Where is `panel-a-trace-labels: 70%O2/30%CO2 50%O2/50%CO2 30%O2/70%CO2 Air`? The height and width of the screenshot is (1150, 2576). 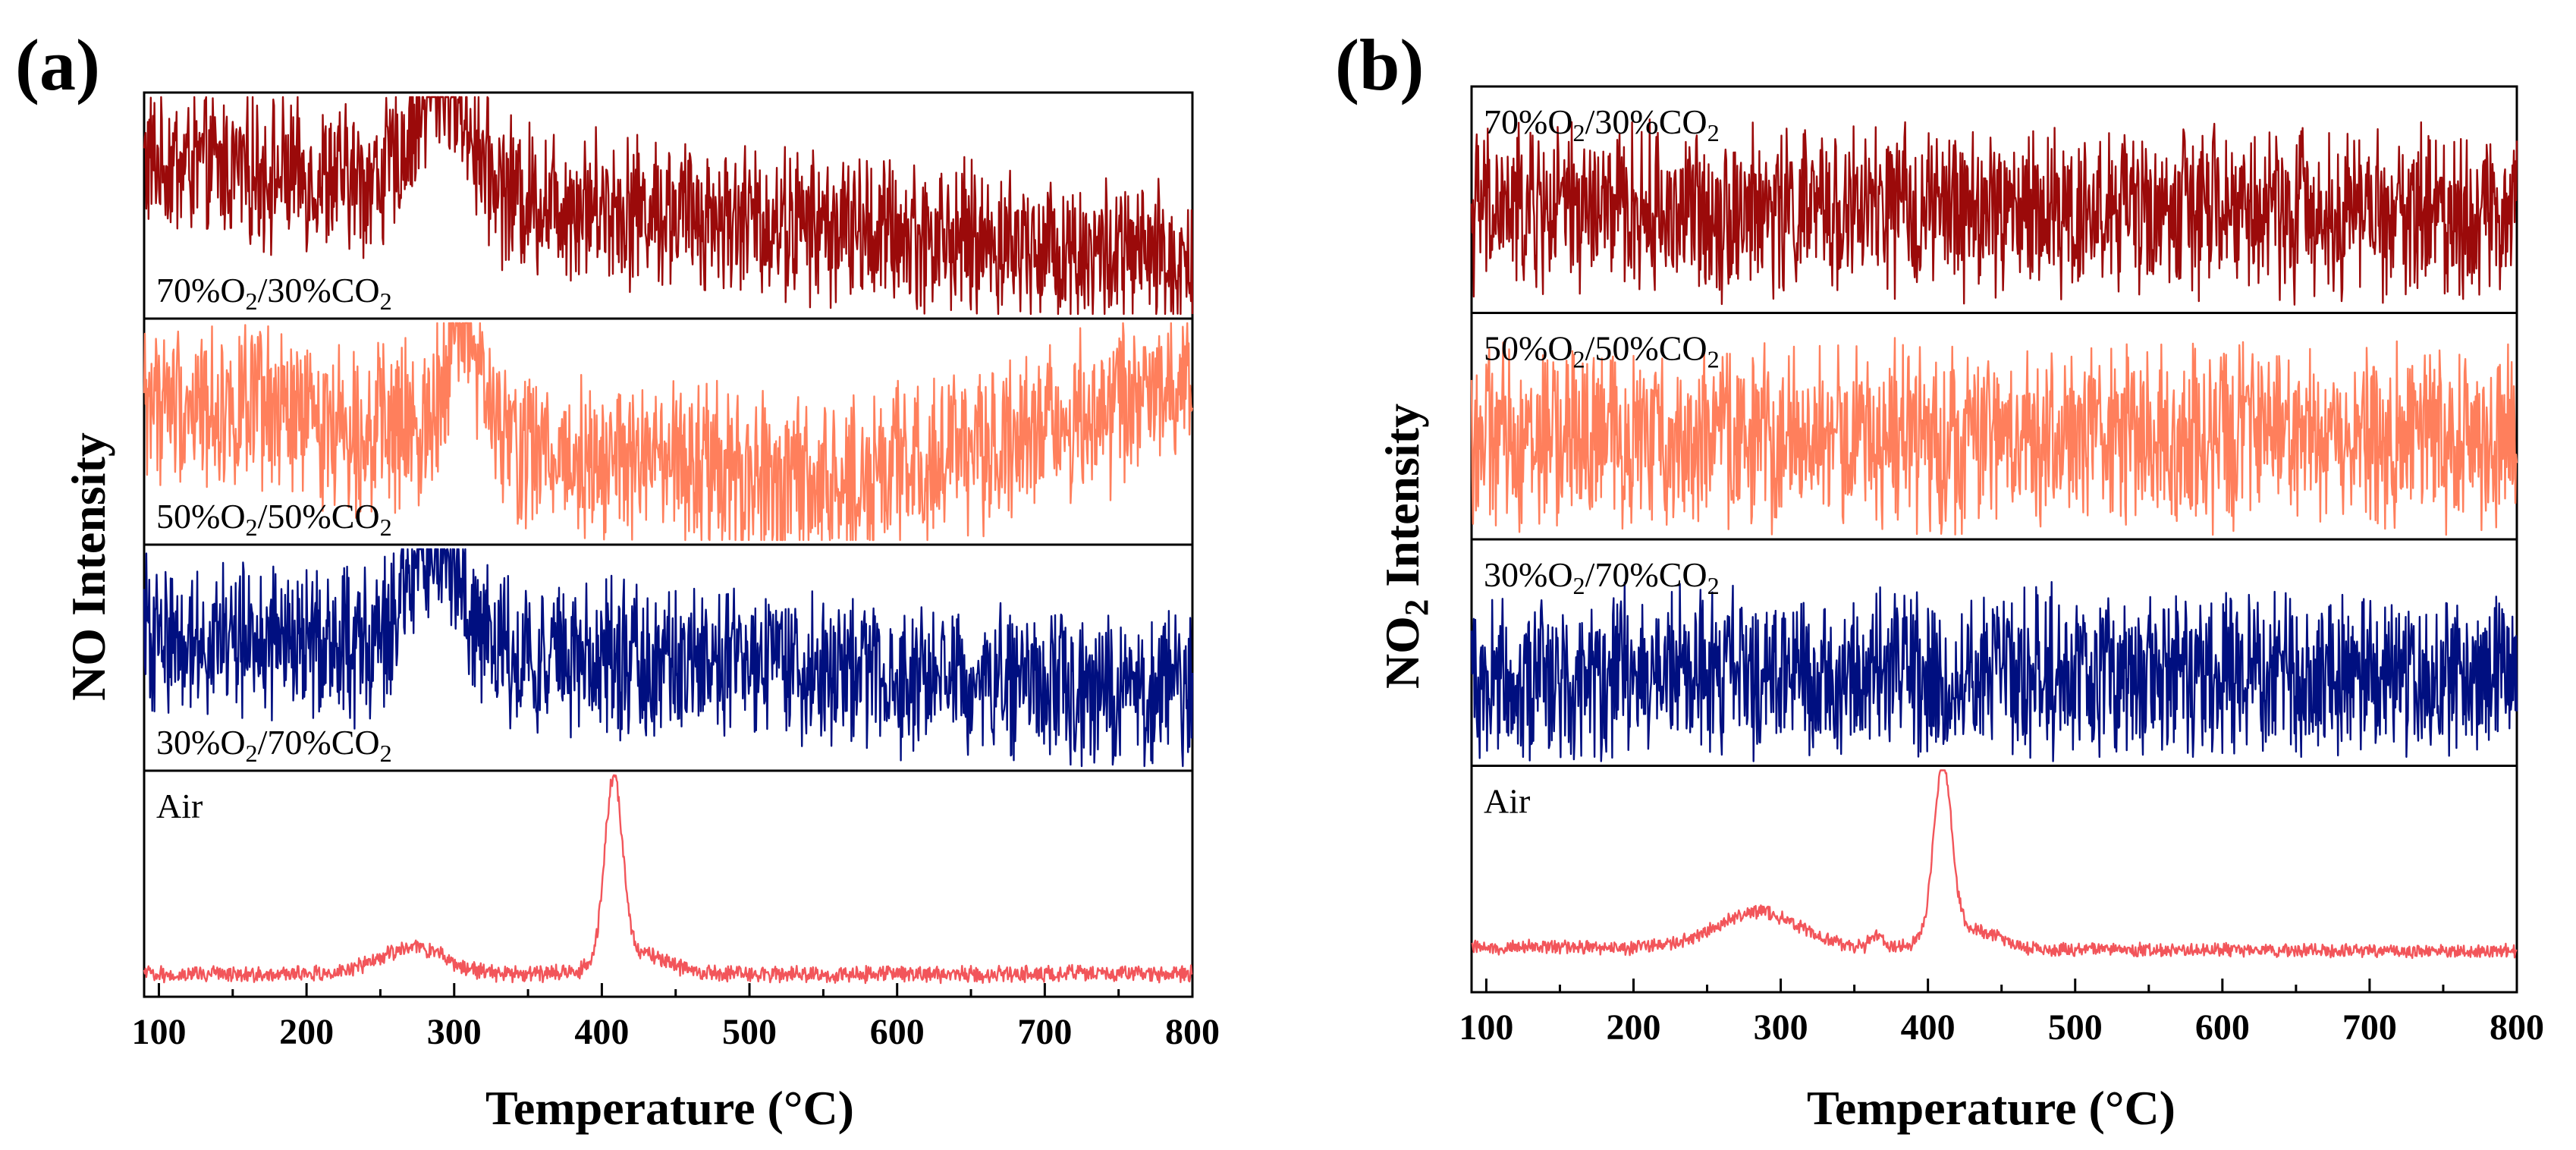
panel-a-trace-labels: 70%O2/30%CO2 50%O2/50%CO2 30%O2/70%CO2 Air is located at coordinates (274, 548).